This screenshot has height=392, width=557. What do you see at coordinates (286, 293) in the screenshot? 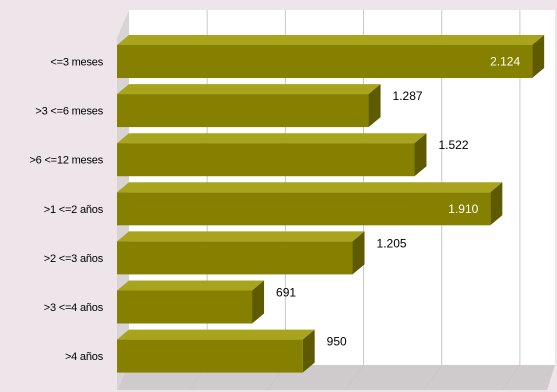
I see `value-label: 691` at bounding box center [286, 293].